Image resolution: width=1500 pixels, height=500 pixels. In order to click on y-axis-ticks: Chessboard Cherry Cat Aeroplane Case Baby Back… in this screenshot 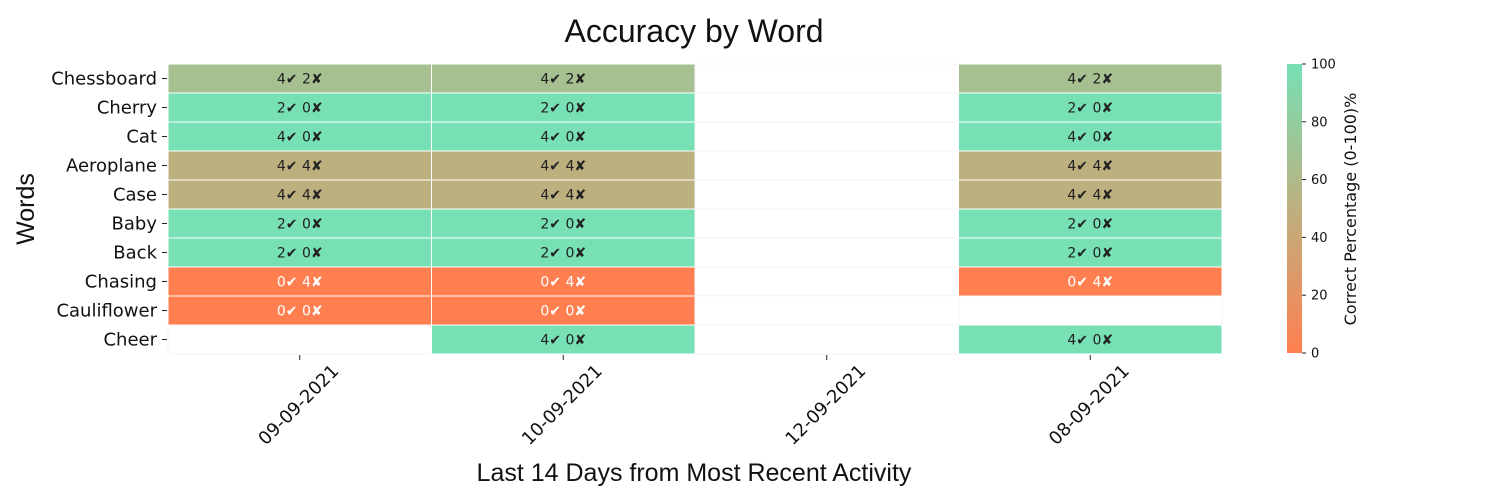, I will do `click(109, 210)`.